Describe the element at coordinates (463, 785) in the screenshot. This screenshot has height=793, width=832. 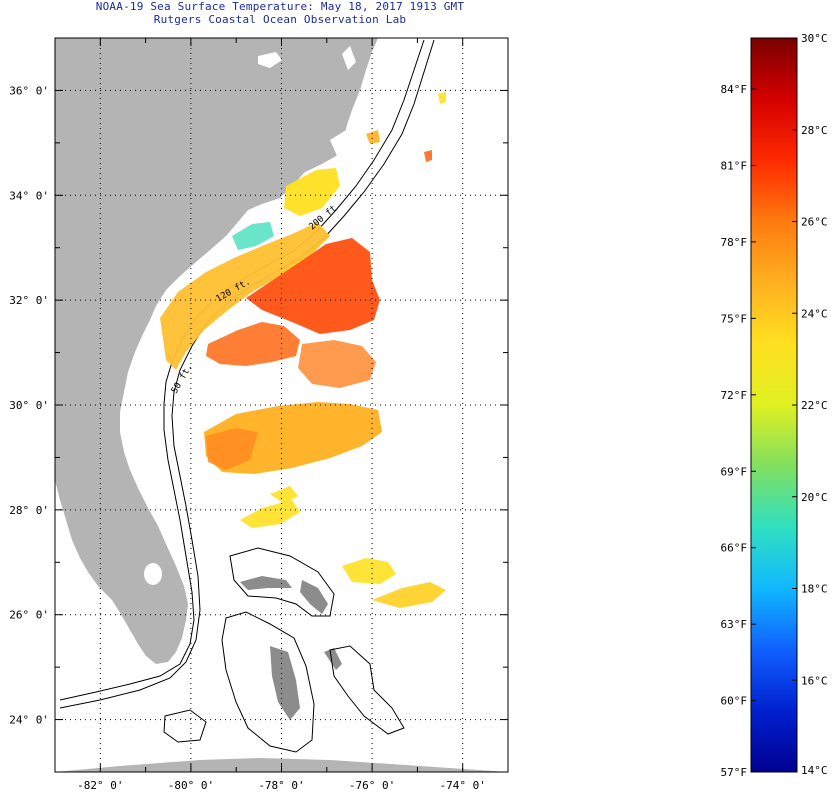
I see `lon-label: -74° 0'` at that location.